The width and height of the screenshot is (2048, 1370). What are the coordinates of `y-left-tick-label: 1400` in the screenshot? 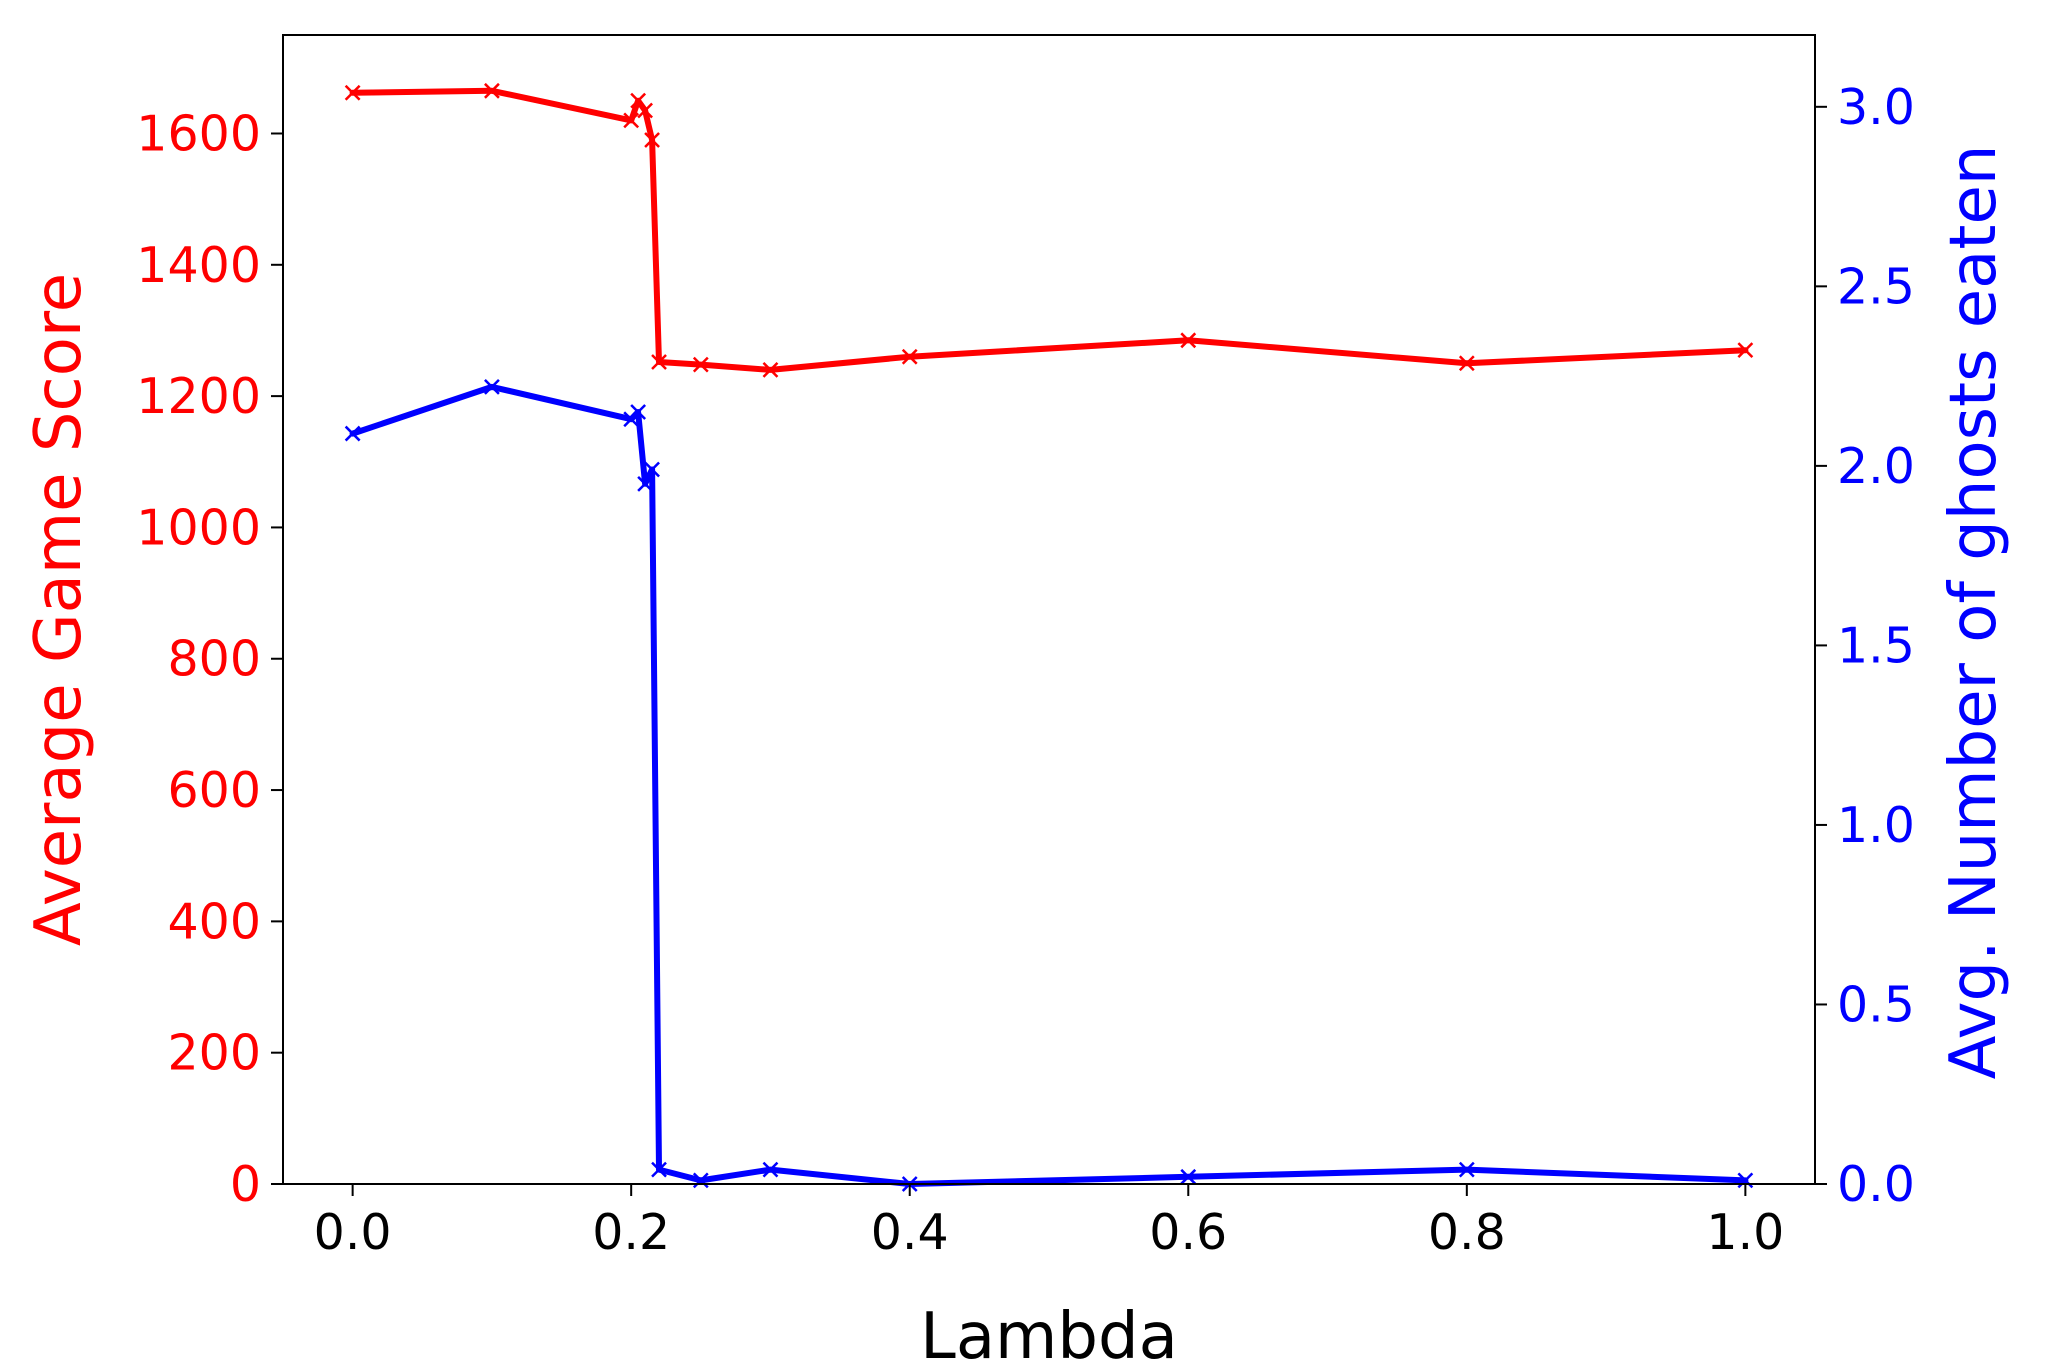 It's located at (198, 265).